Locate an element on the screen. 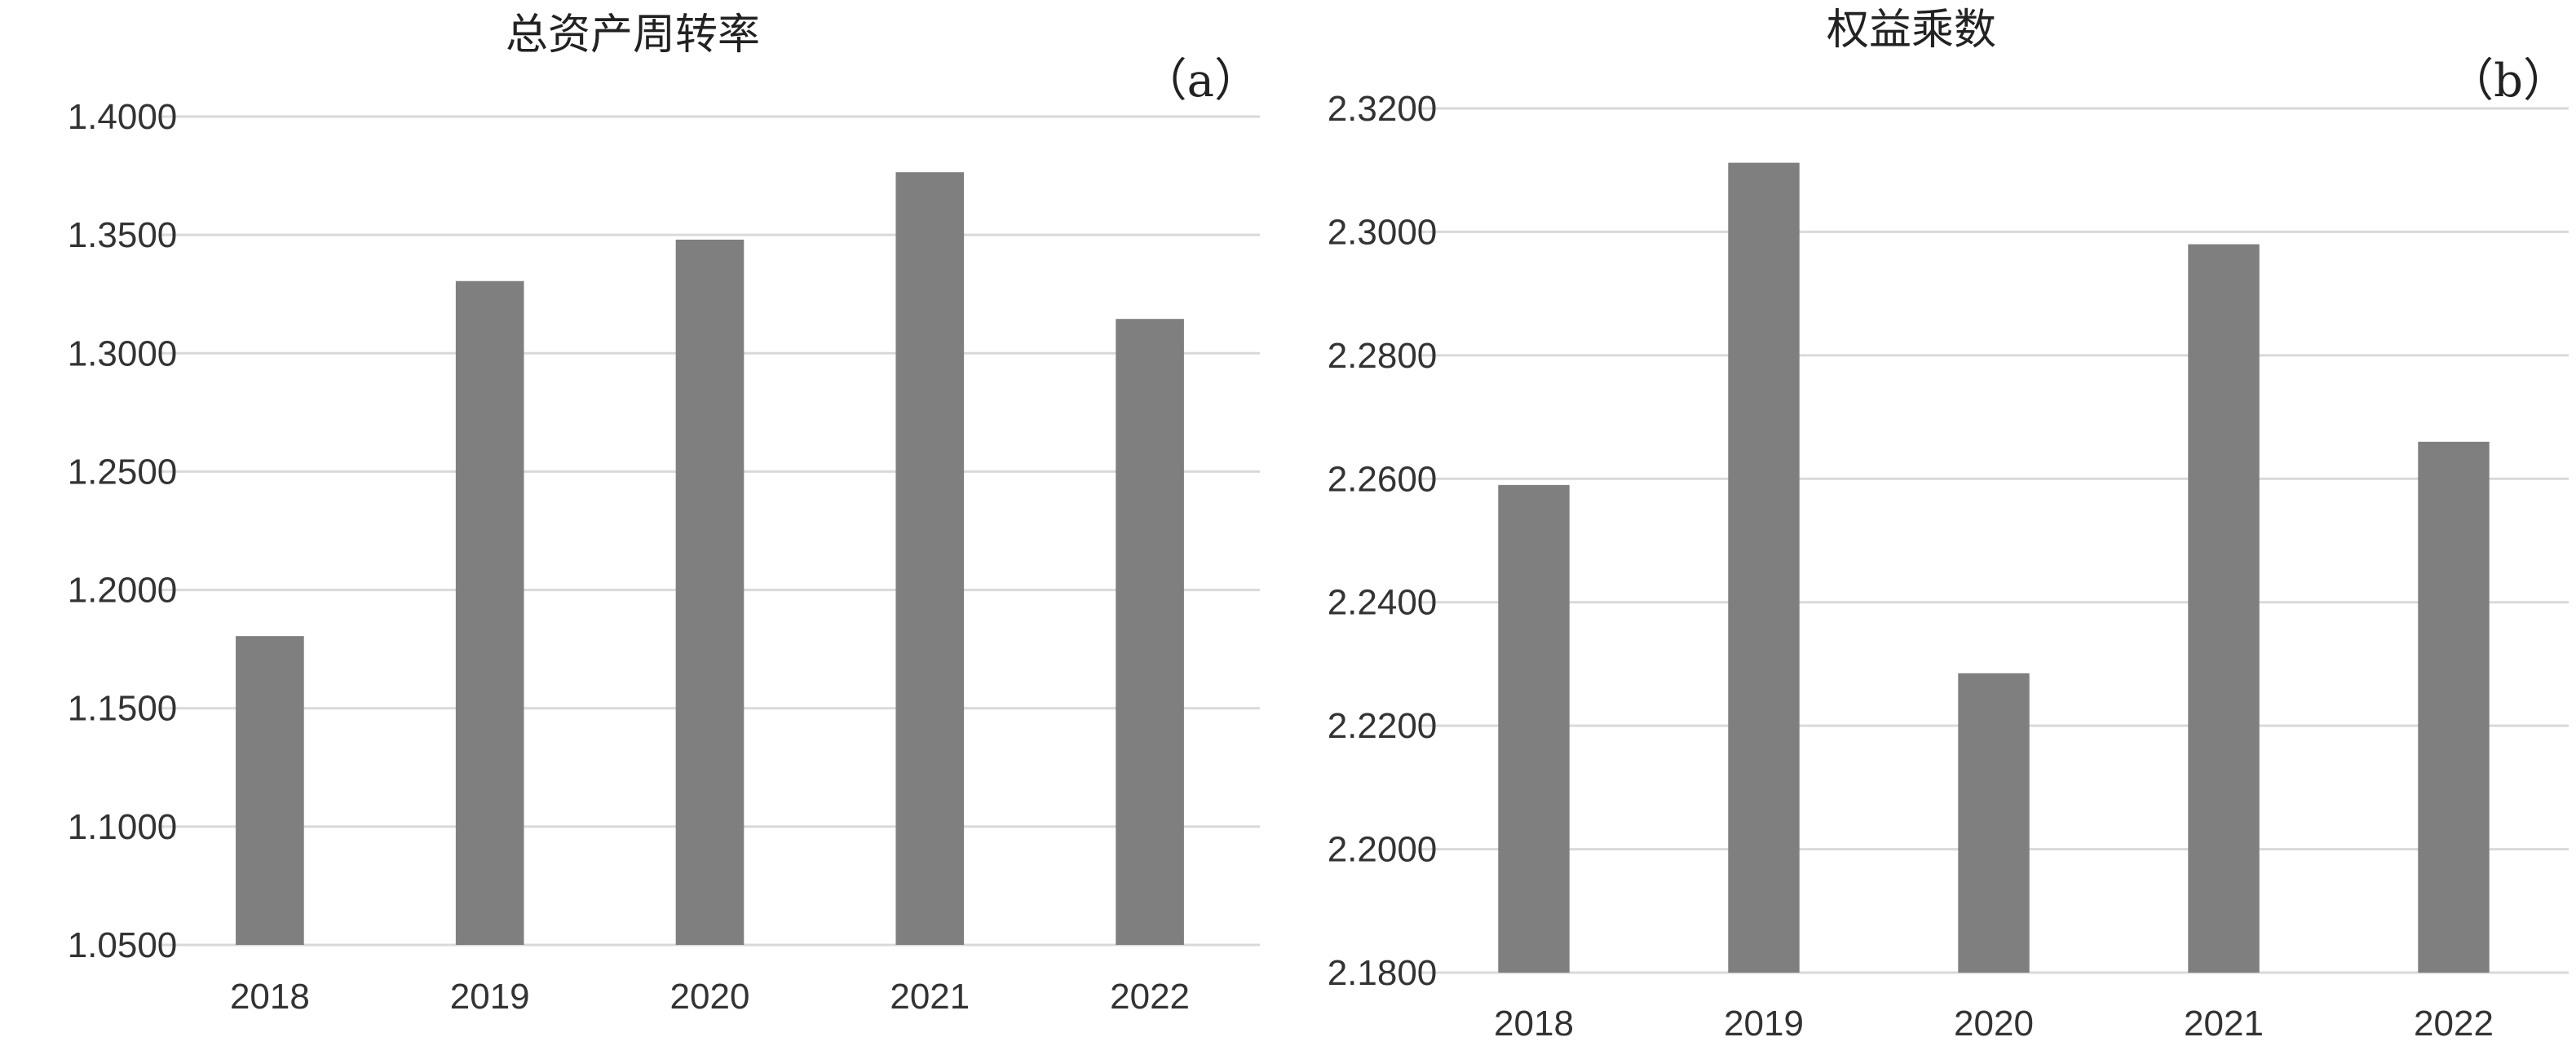 Image resolution: width=2576 pixels, height=1046 pixels. y-tick-label: 1.0500 is located at coordinates (123, 945).